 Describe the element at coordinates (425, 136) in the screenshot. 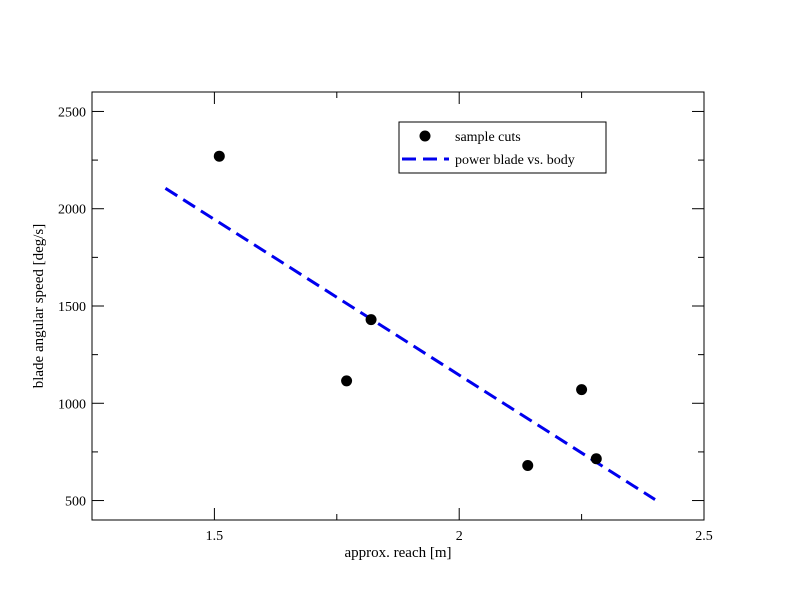

I see `legend-marker-sample-cuts` at that location.